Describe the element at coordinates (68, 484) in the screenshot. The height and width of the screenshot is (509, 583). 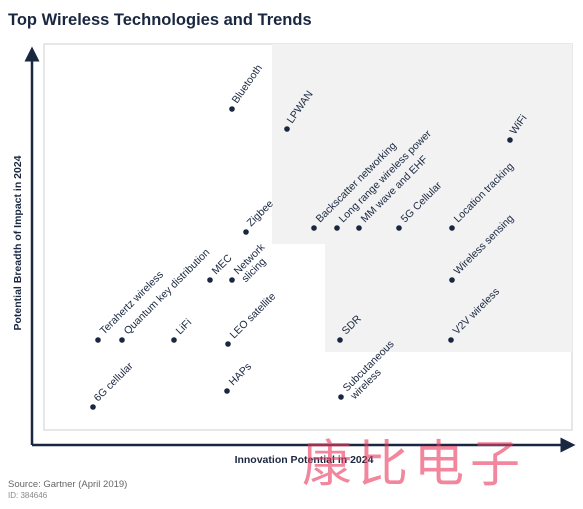
I see `source-note: Source: Gartner (April 2019)` at that location.